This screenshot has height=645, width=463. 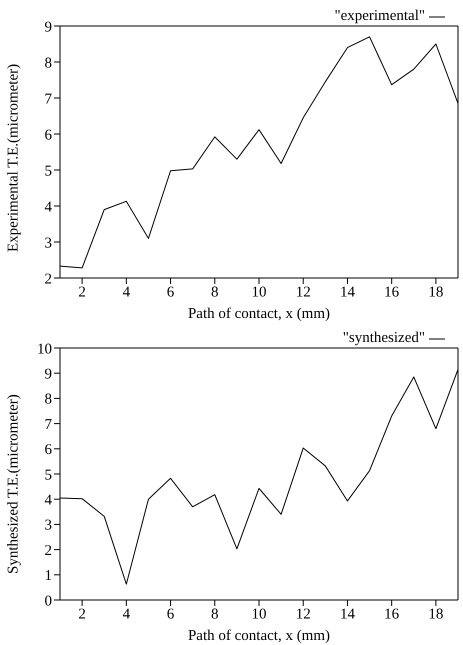 I want to click on y-tick-label: 1, so click(x=48, y=576).